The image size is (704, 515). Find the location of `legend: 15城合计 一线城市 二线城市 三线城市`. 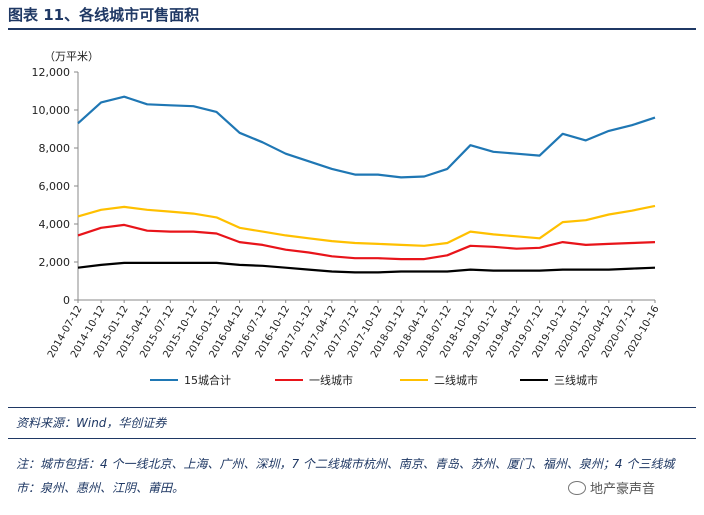

legend: 15城合计 一线城市 二线城市 三线城市 is located at coordinates (352, 380).